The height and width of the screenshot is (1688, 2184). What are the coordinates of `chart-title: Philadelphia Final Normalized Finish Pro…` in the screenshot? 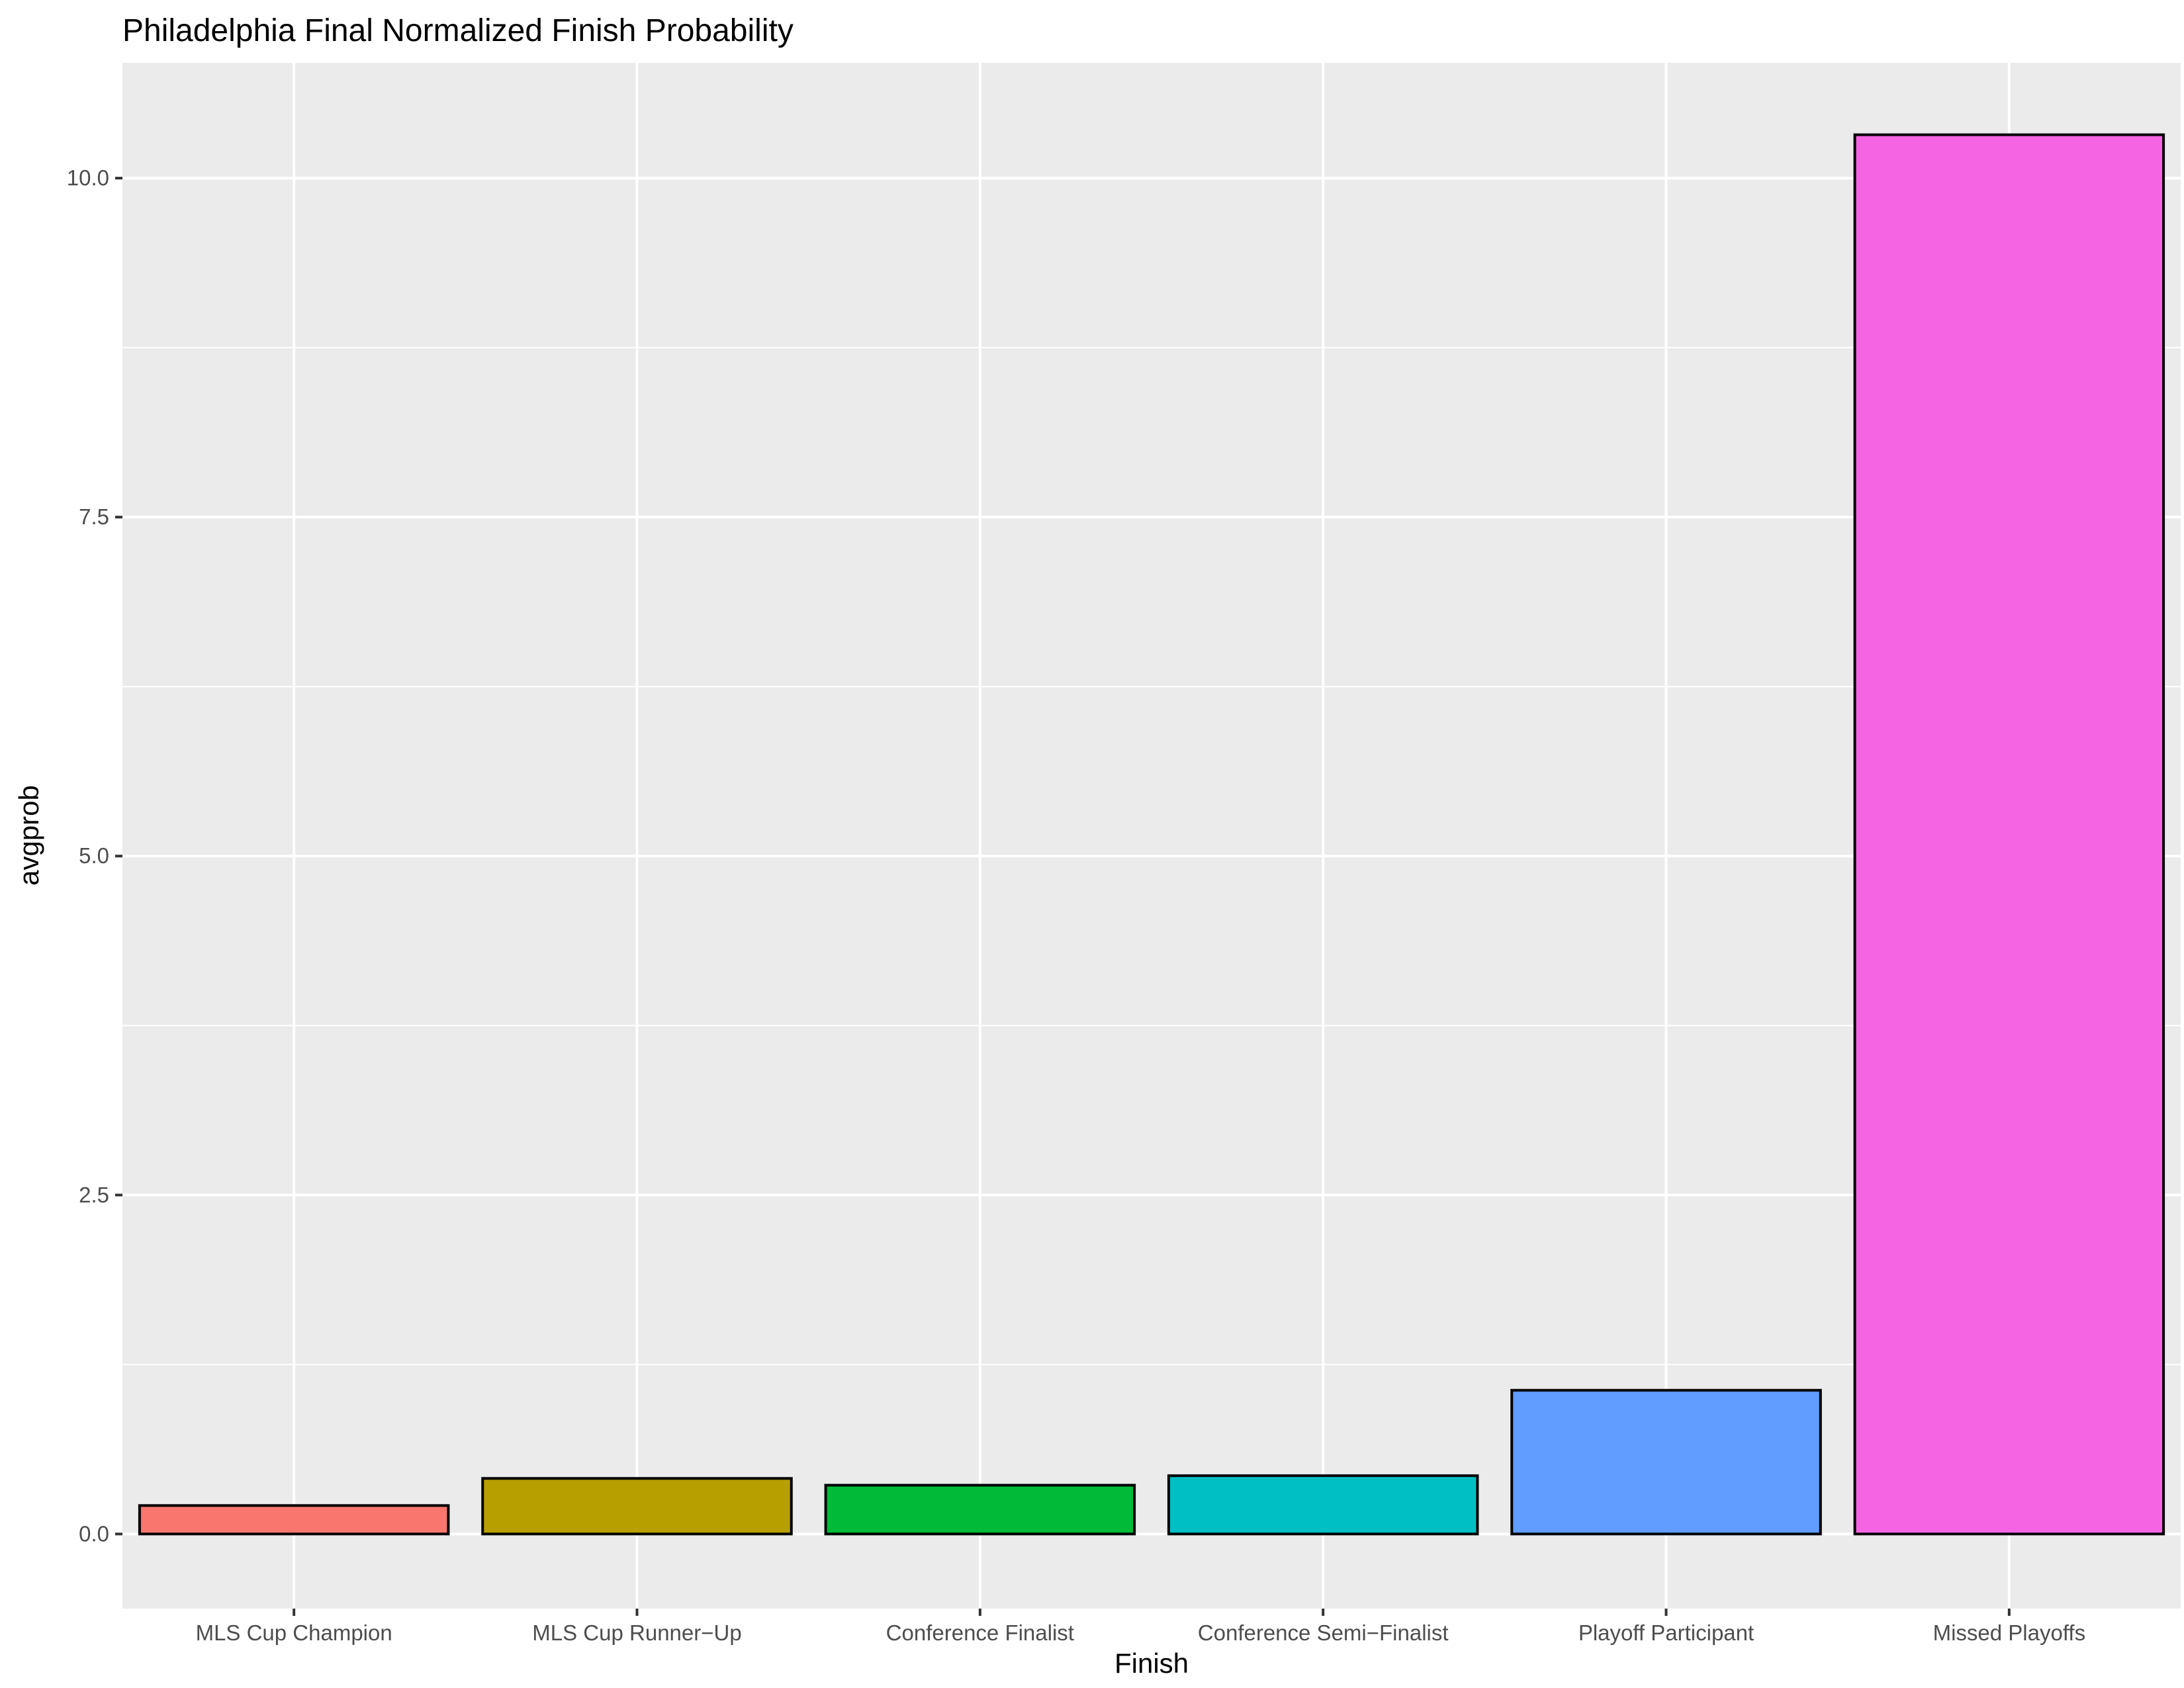 It's located at (458, 30).